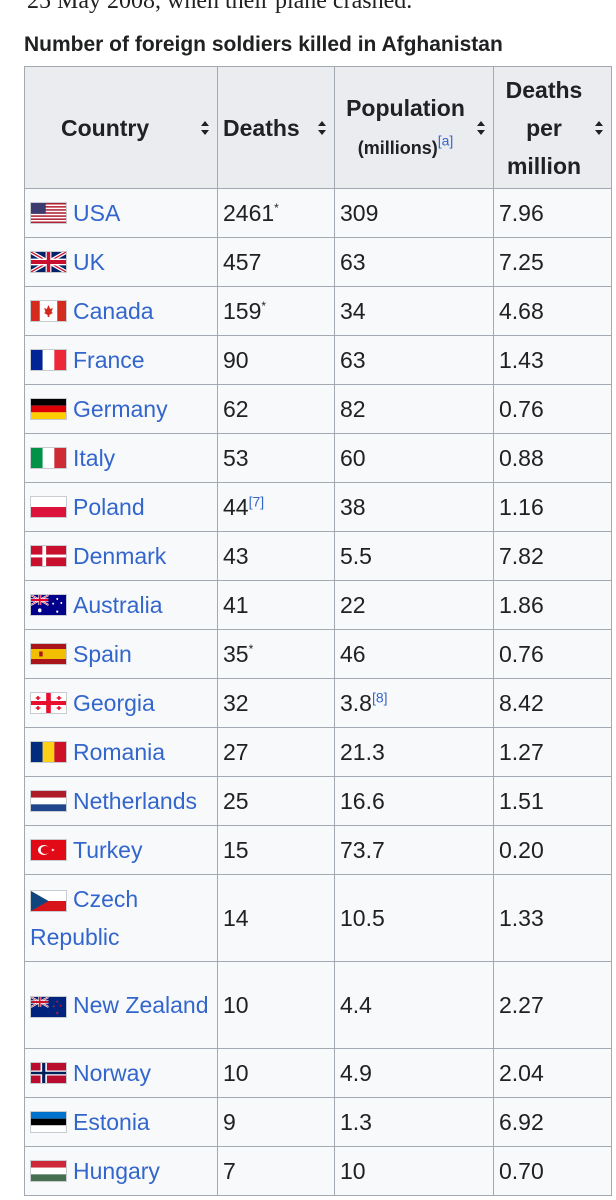  Describe the element at coordinates (229, 1122) in the screenshot. I see `deaths-value: 9` at that location.